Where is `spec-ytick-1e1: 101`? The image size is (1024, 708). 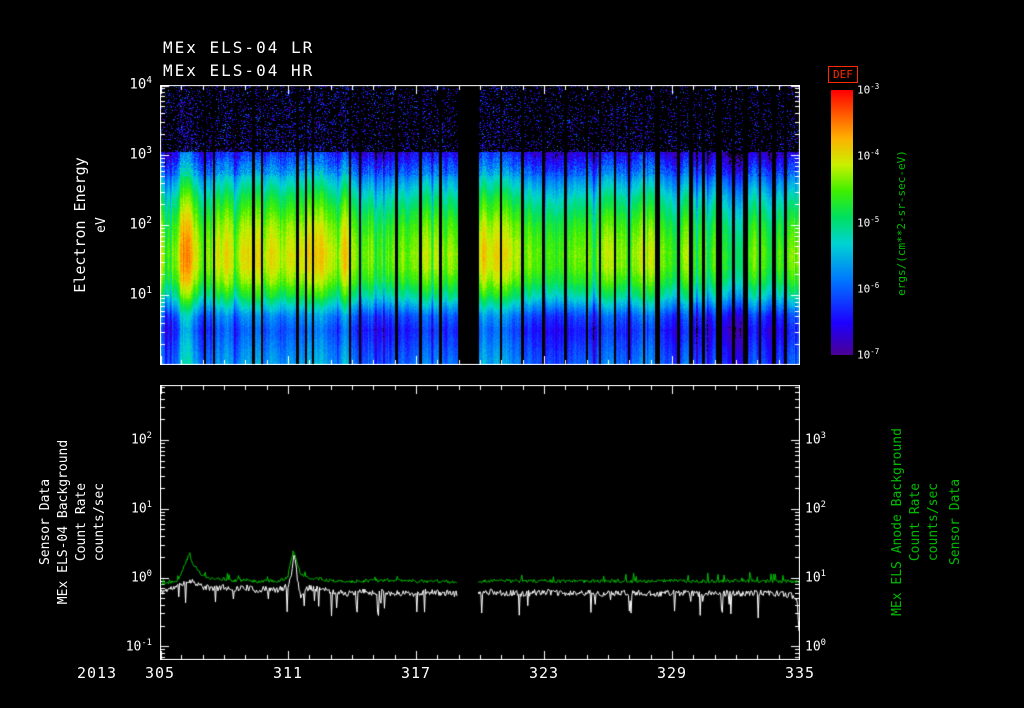 spec-ytick-1e1: 101 is located at coordinates (126, 294).